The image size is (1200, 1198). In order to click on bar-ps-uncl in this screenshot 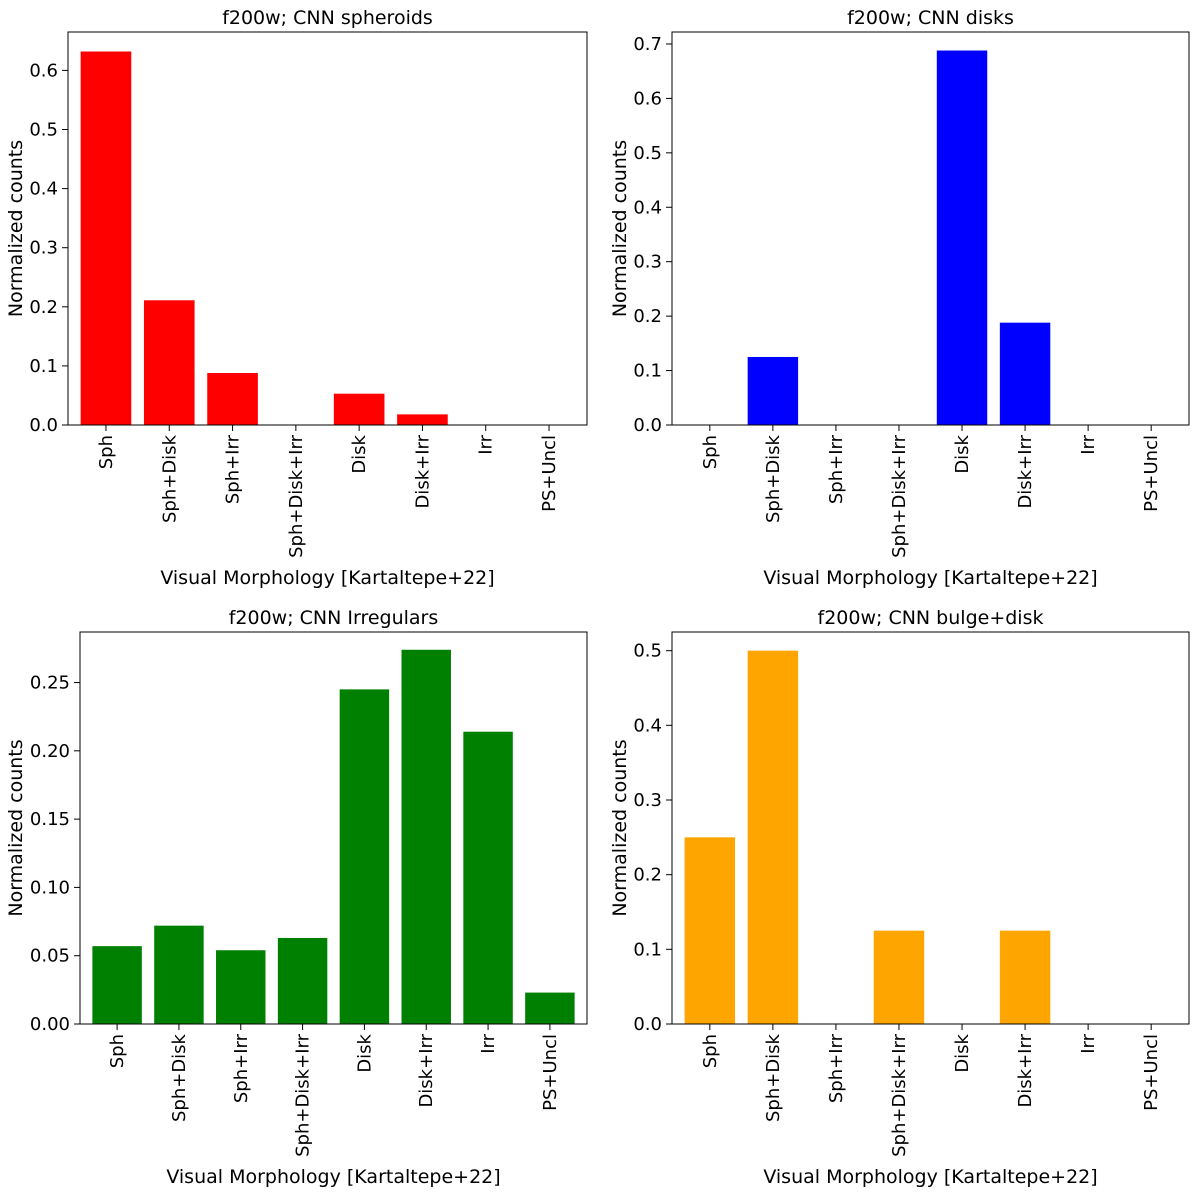, I will do `click(550, 1008)`.